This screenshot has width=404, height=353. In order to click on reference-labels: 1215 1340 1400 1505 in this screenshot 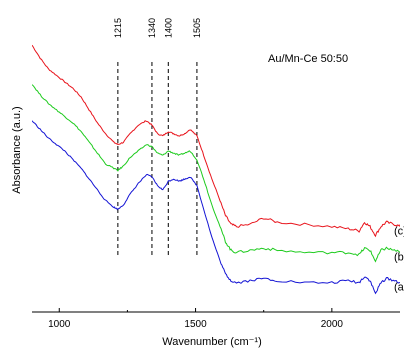, I will do `click(157, 28)`.